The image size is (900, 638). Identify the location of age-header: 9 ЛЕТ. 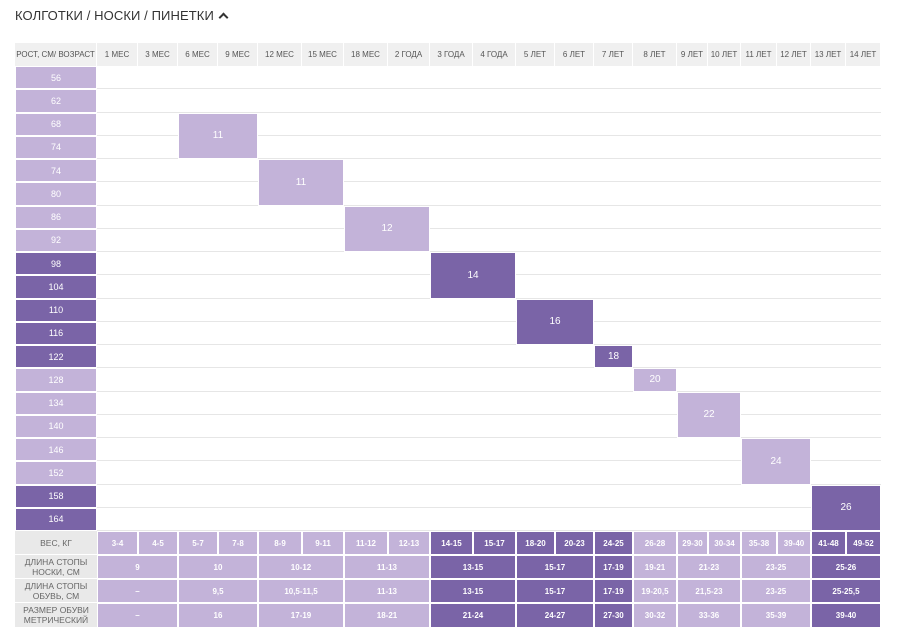
(692, 54).